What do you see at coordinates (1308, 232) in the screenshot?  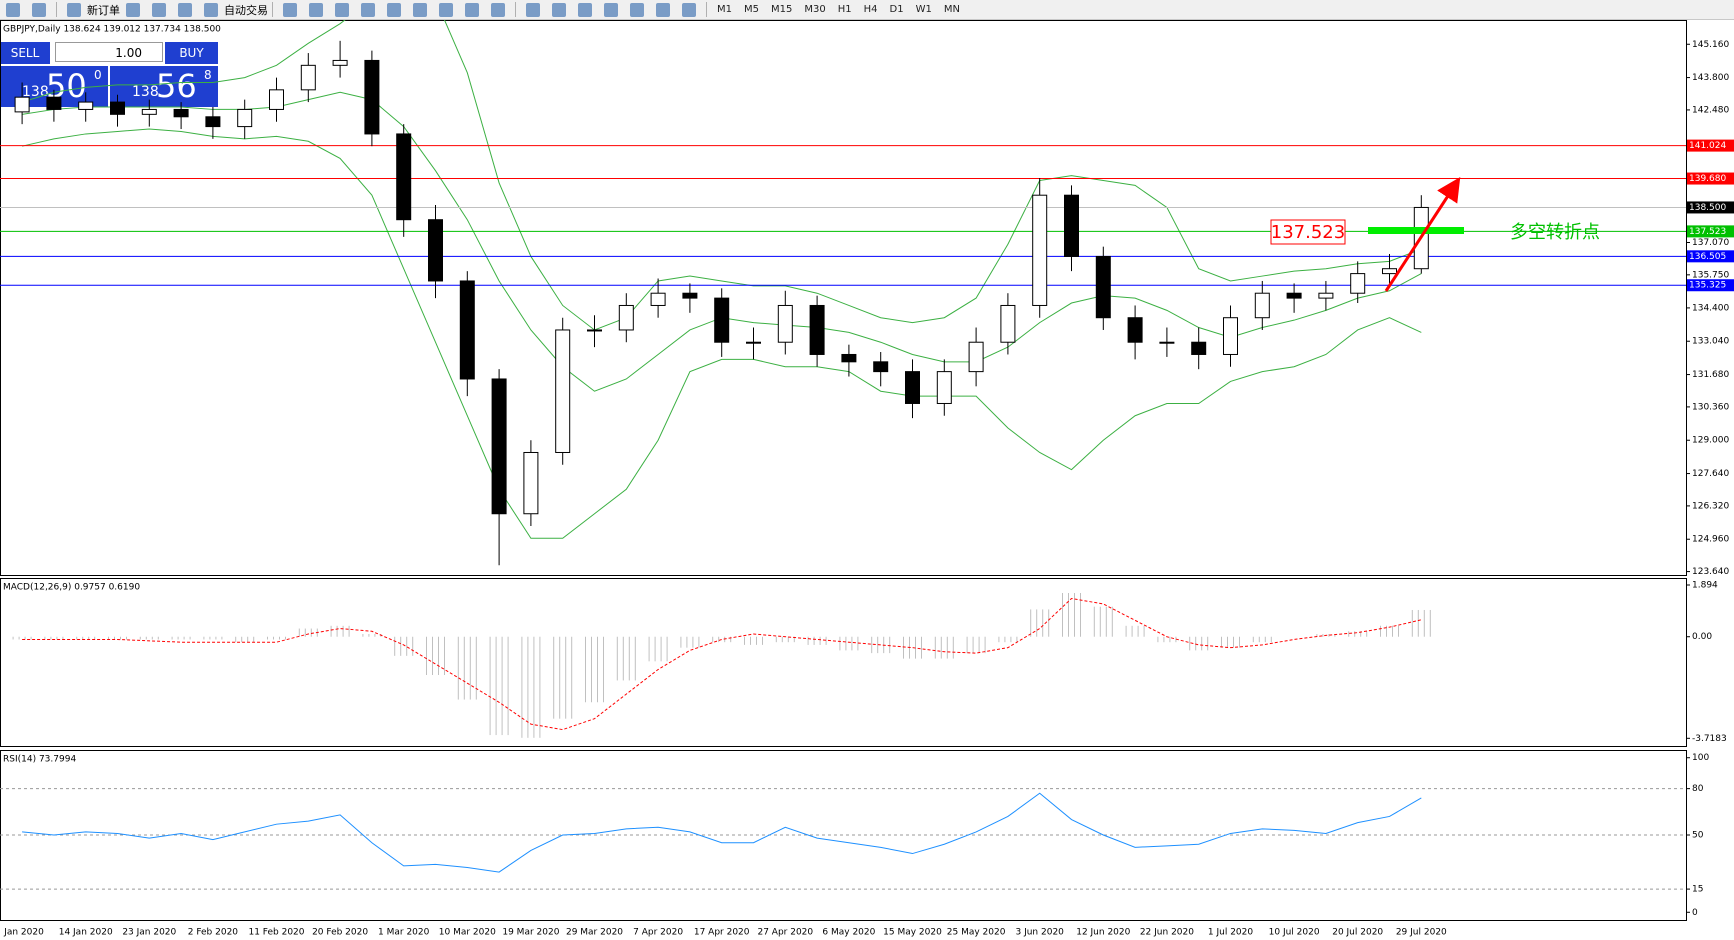 I see `annotation-box` at bounding box center [1308, 232].